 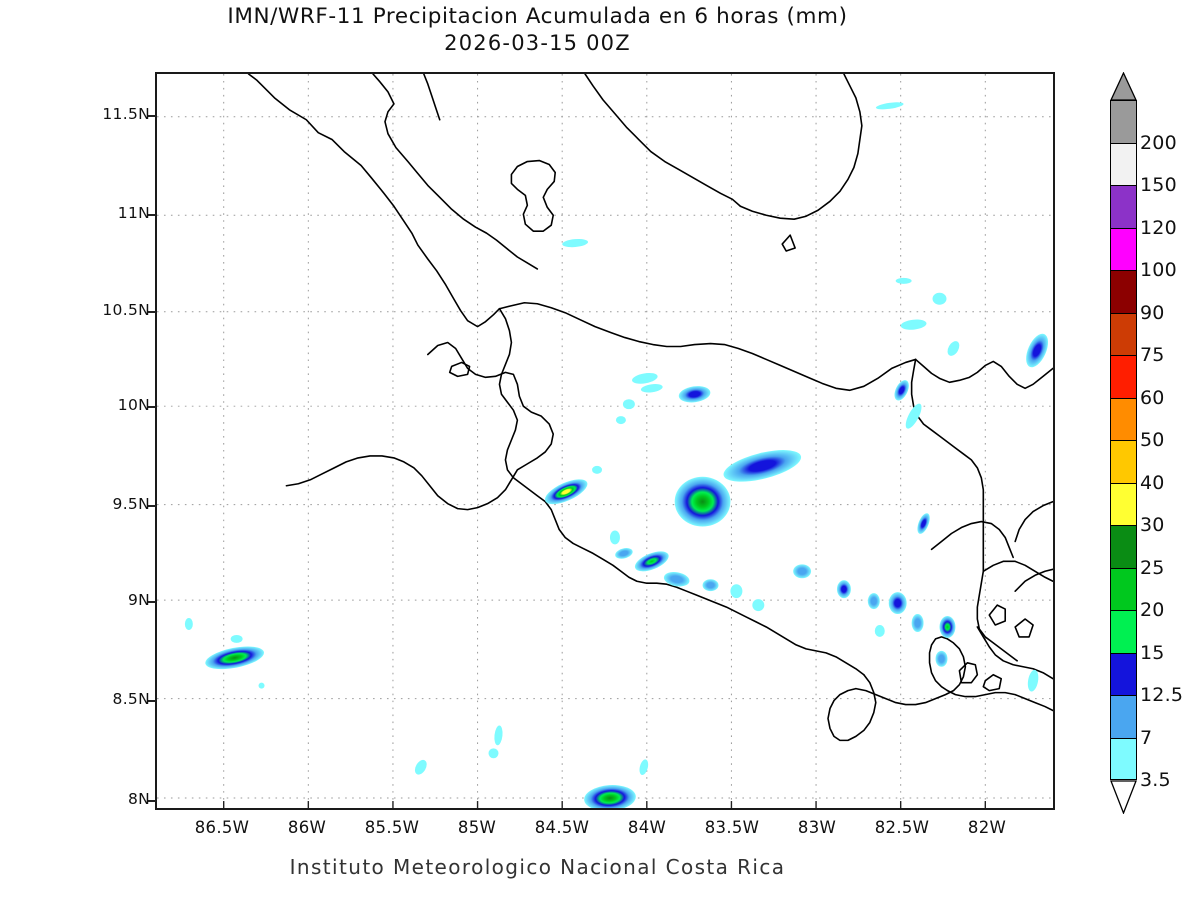 I want to click on x-tick-label: 84W, so click(x=647, y=827).